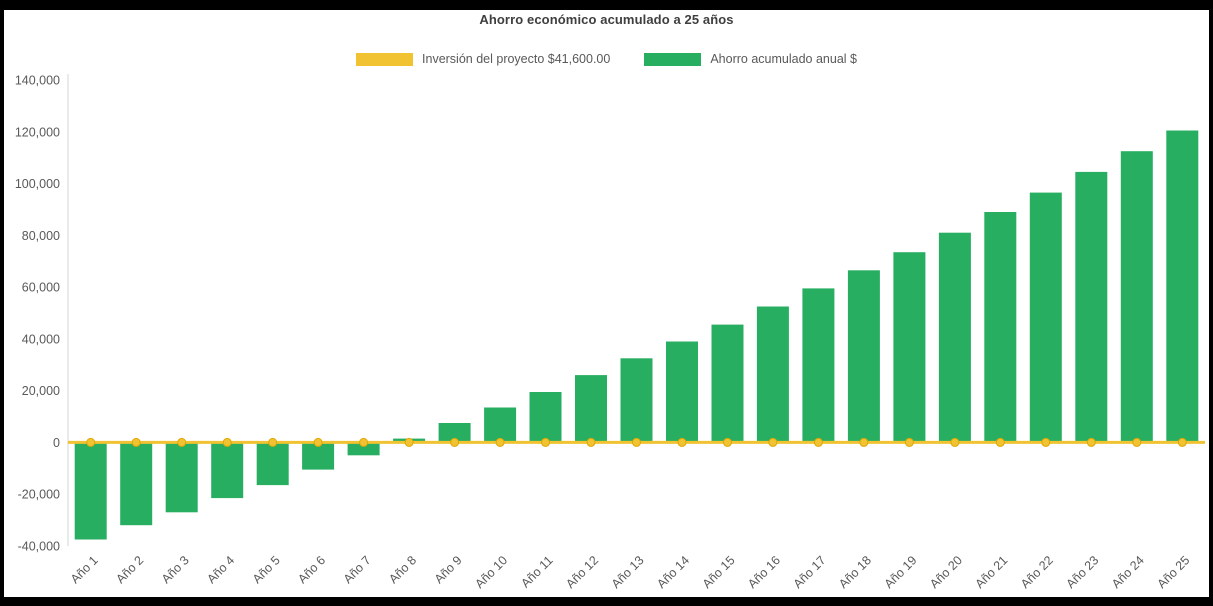  What do you see at coordinates (1037, 572) in the screenshot?
I see `svg-text: Año 22` at bounding box center [1037, 572].